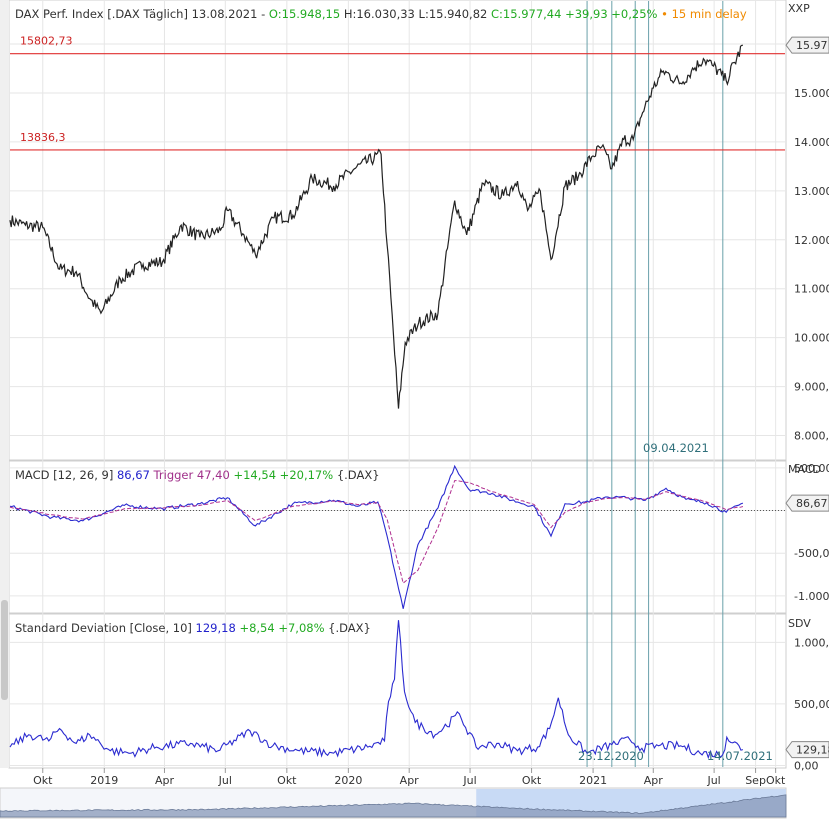  Describe the element at coordinates (740, 756) in the screenshot. I see `date-annotation: 14.07.2021` at that location.